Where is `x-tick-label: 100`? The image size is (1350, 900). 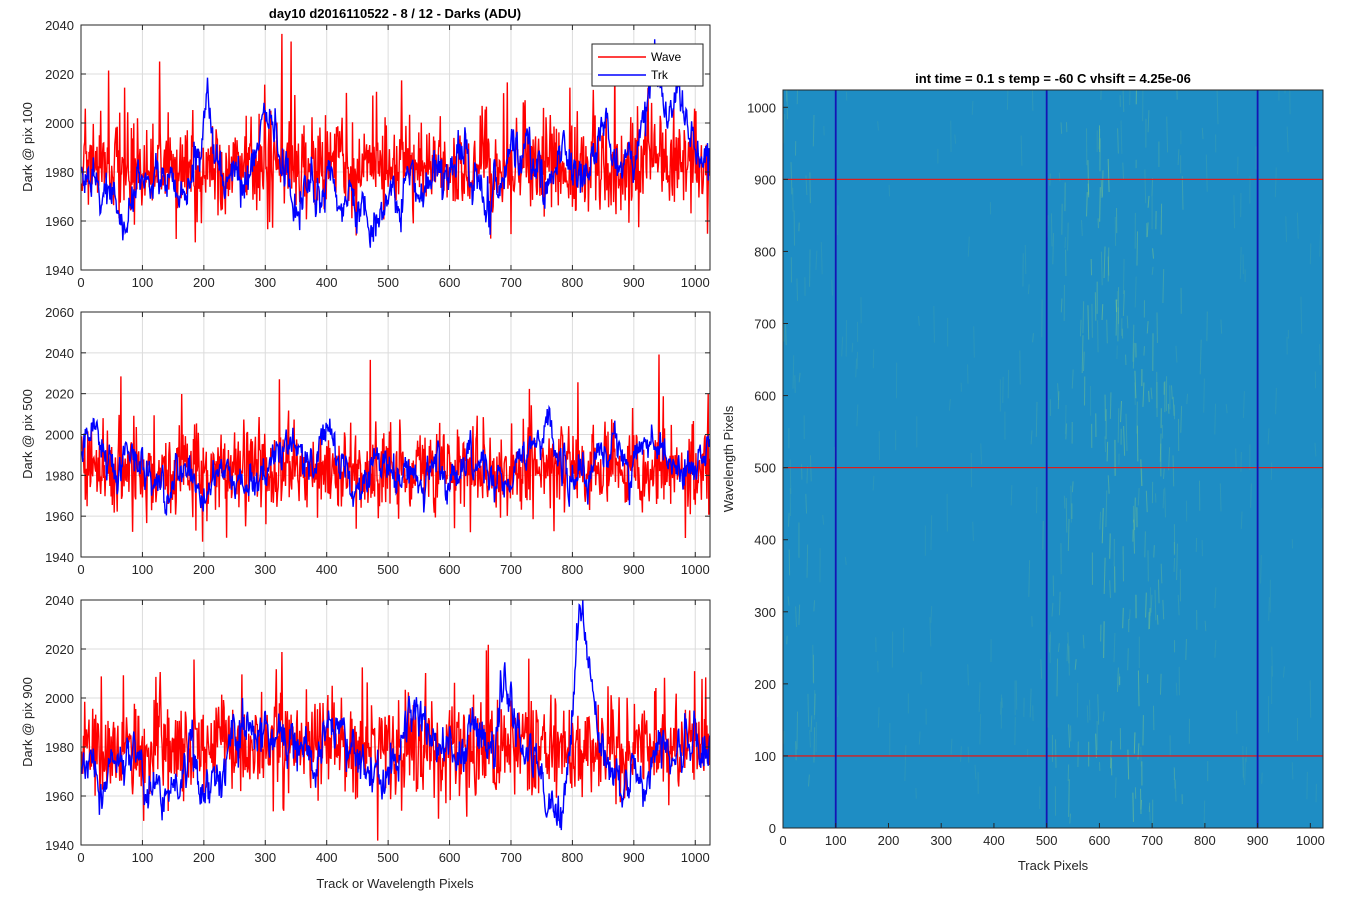
x-tick-label: 100 is located at coordinates (143, 282).